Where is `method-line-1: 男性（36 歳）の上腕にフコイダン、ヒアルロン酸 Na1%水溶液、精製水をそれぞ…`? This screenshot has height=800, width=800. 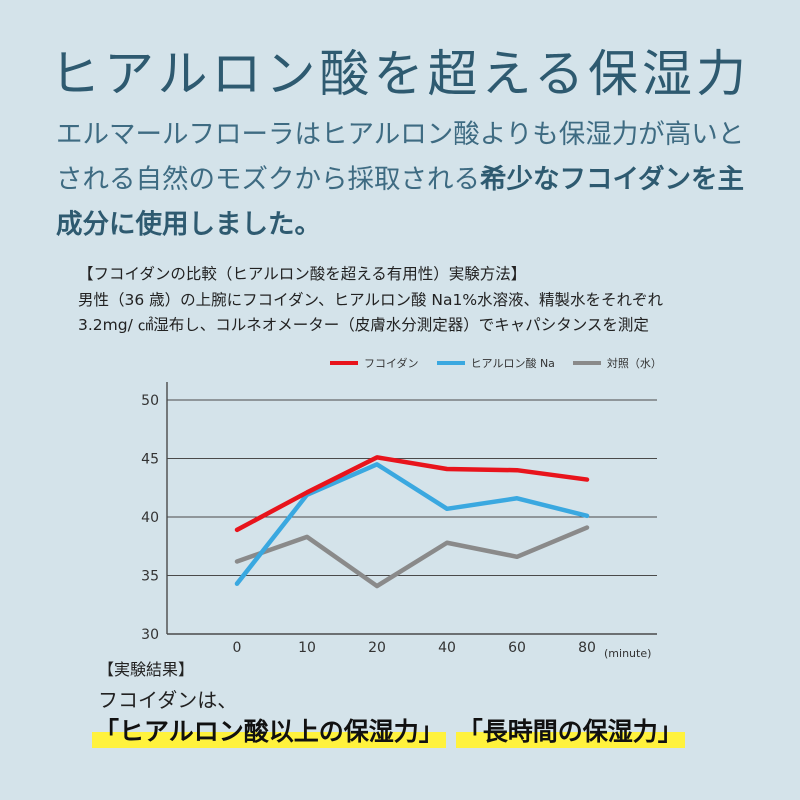 method-line-1: 男性（36 歳）の上腕にフコイダン、ヒアルロン酸 Na1%水溶液、精製水をそれぞ… is located at coordinates (371, 299).